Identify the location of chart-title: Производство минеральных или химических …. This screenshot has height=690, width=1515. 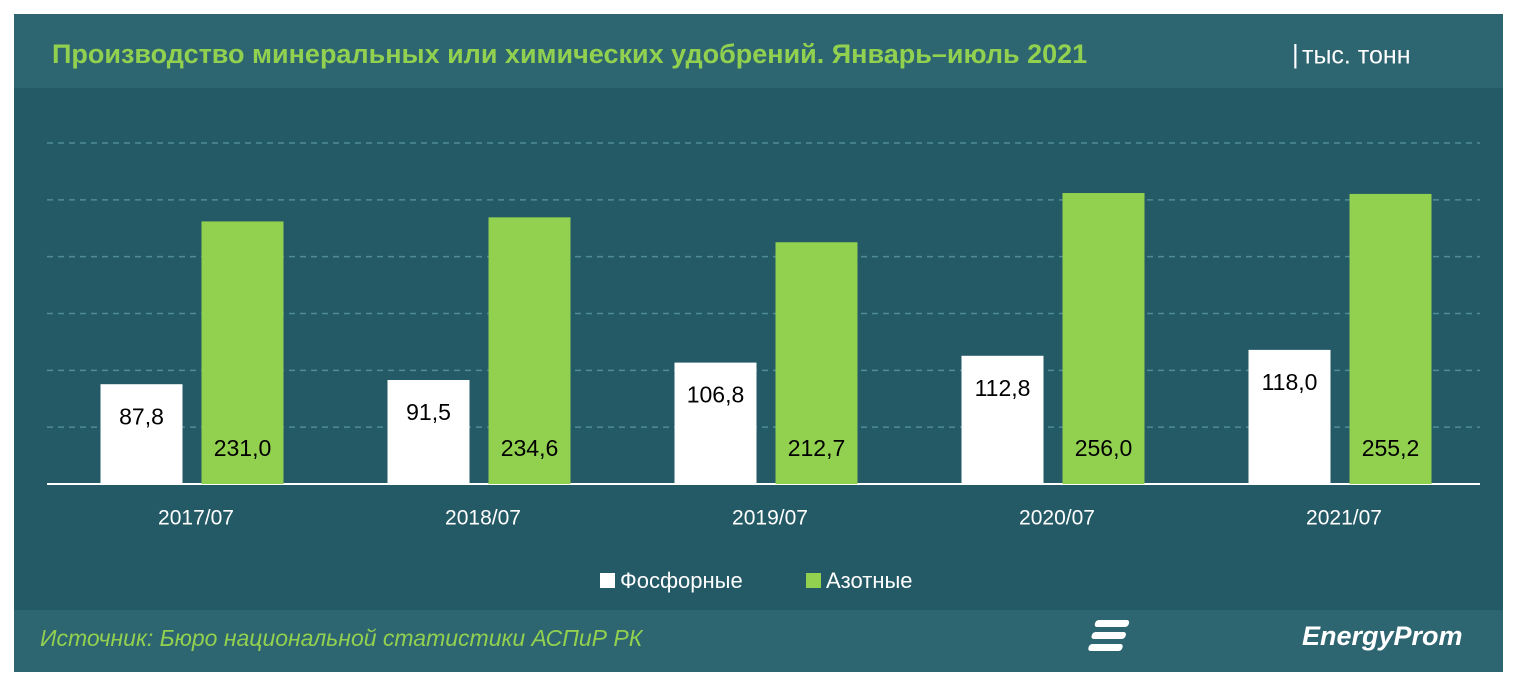
(569, 54).